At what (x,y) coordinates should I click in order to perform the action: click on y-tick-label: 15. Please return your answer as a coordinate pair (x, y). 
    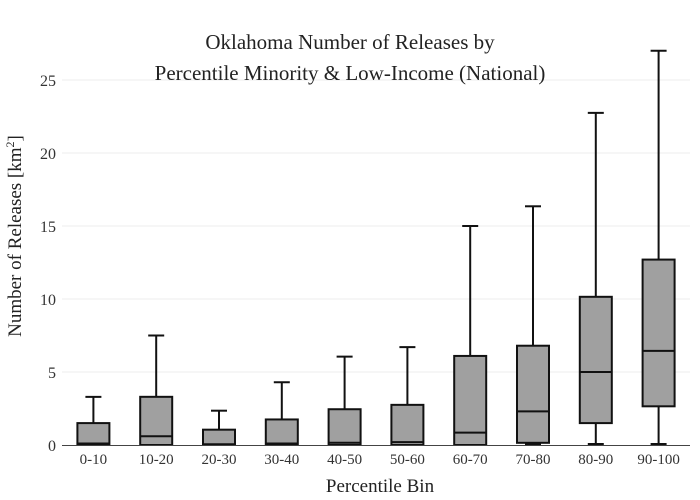
    Looking at the image, I should click on (48, 227).